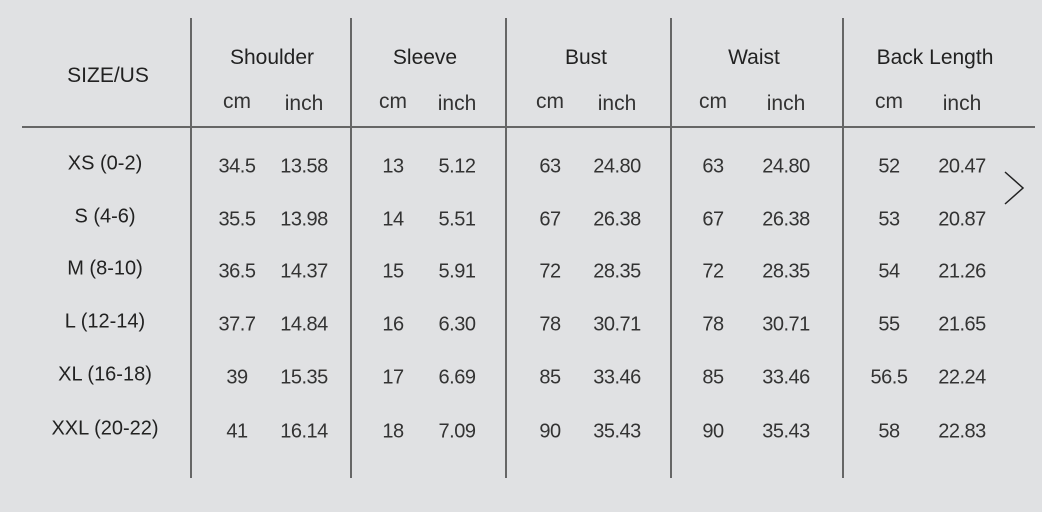 The width and height of the screenshot is (1042, 512). Describe the element at coordinates (786, 324) in the screenshot. I see `table-cell-waist-inch: 30.71` at that location.